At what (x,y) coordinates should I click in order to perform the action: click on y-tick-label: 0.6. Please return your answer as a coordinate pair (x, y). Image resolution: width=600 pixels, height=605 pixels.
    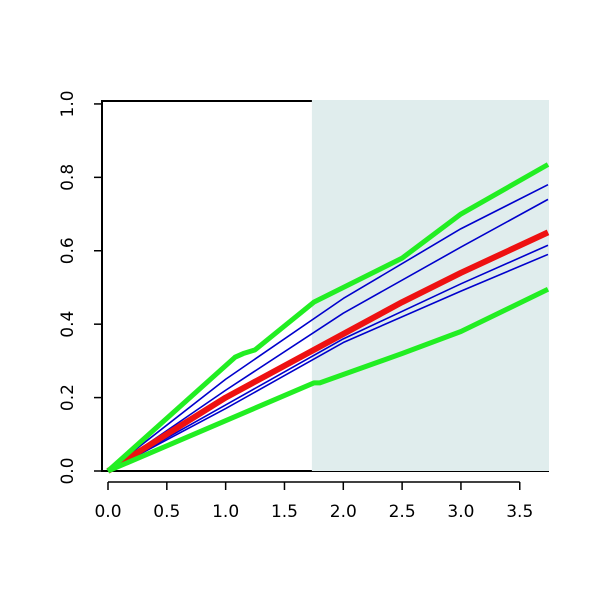
    Looking at the image, I should click on (68, 250).